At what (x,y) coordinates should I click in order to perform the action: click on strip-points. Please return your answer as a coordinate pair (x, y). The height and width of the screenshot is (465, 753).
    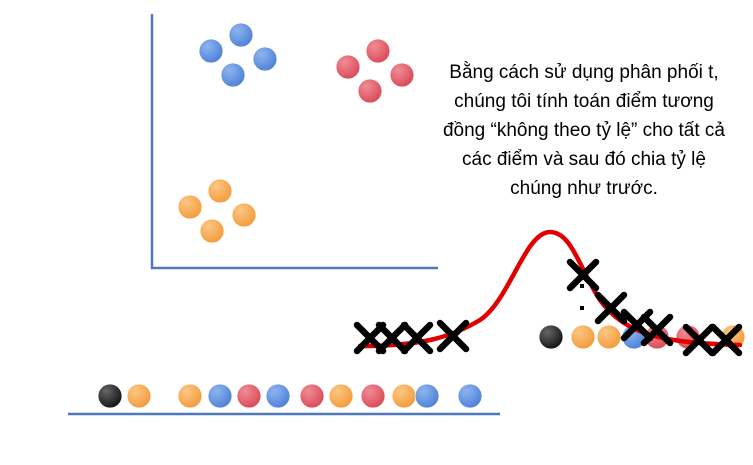
    Looking at the image, I should click on (290, 396).